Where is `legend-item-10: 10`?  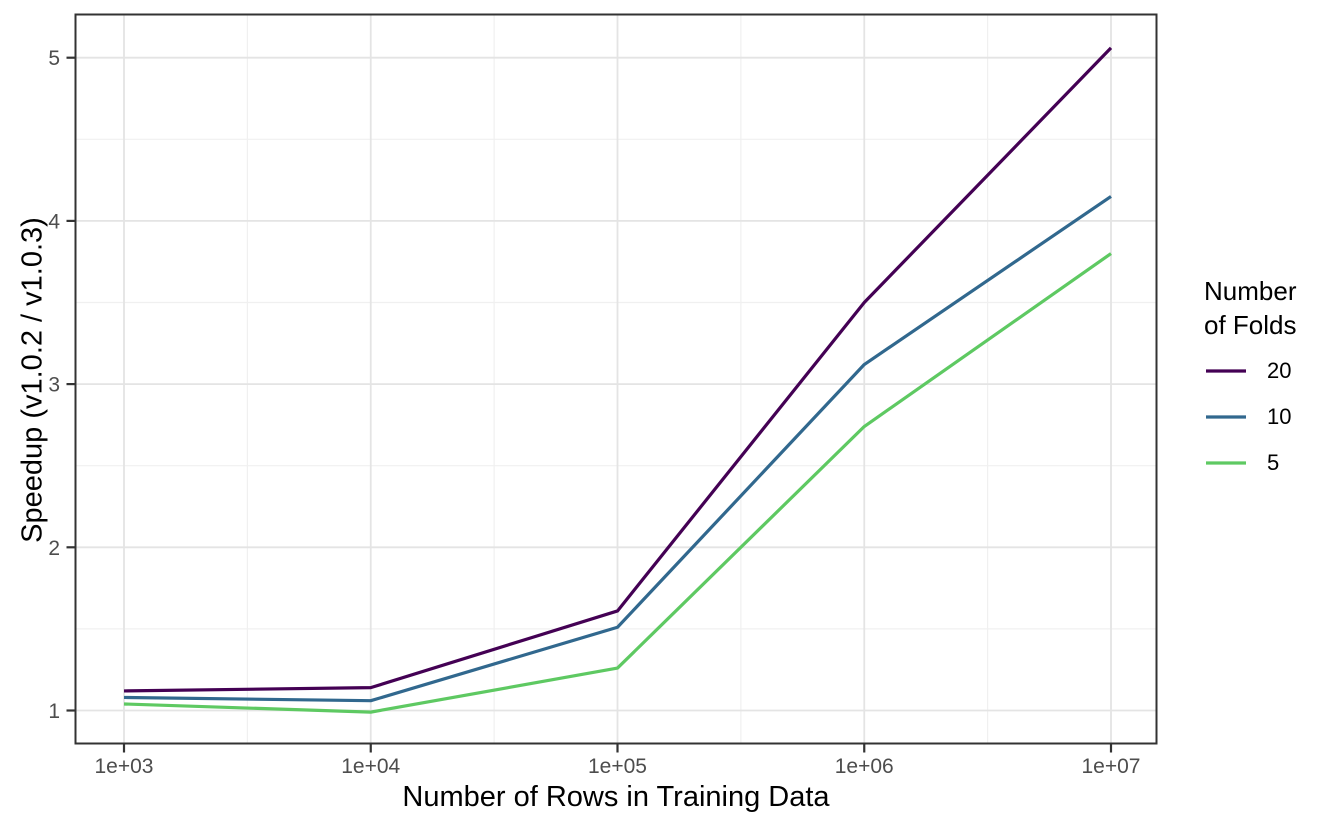 legend-item-10: 10 is located at coordinates (1251, 417).